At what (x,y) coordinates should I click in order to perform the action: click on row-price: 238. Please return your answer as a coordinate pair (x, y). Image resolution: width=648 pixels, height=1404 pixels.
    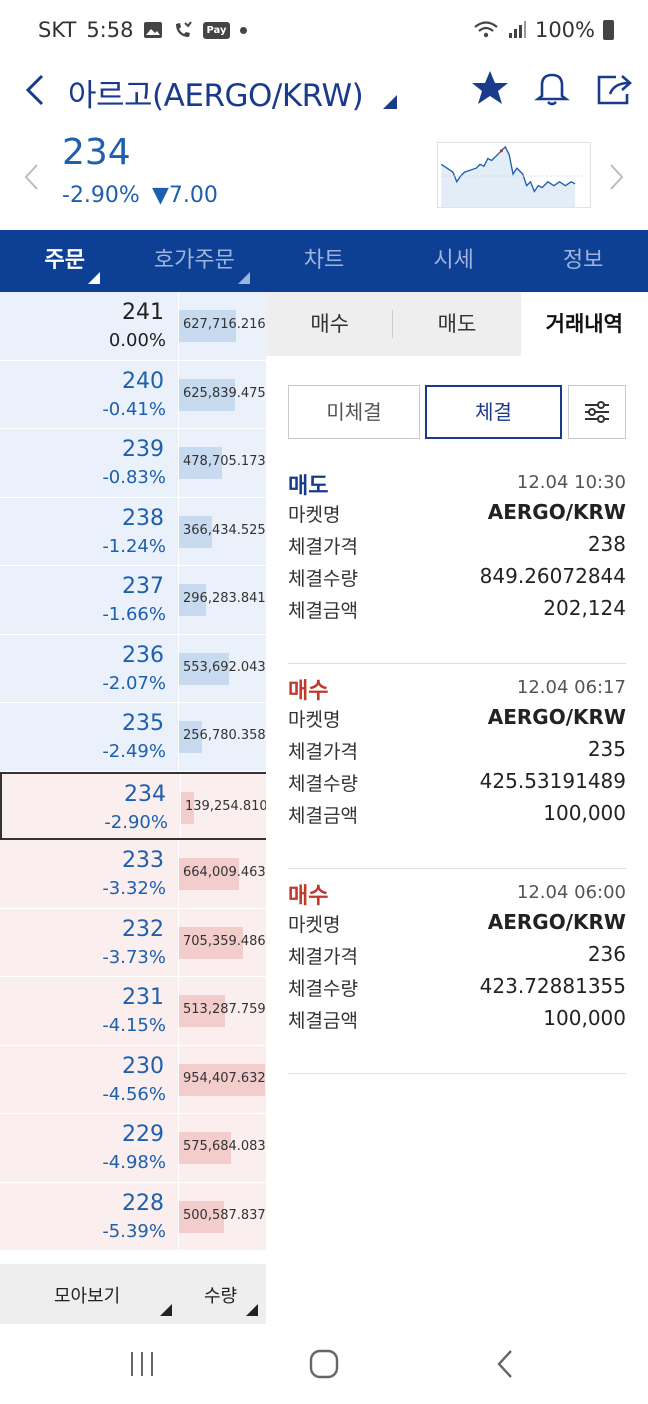
    Looking at the image, I should click on (143, 518).